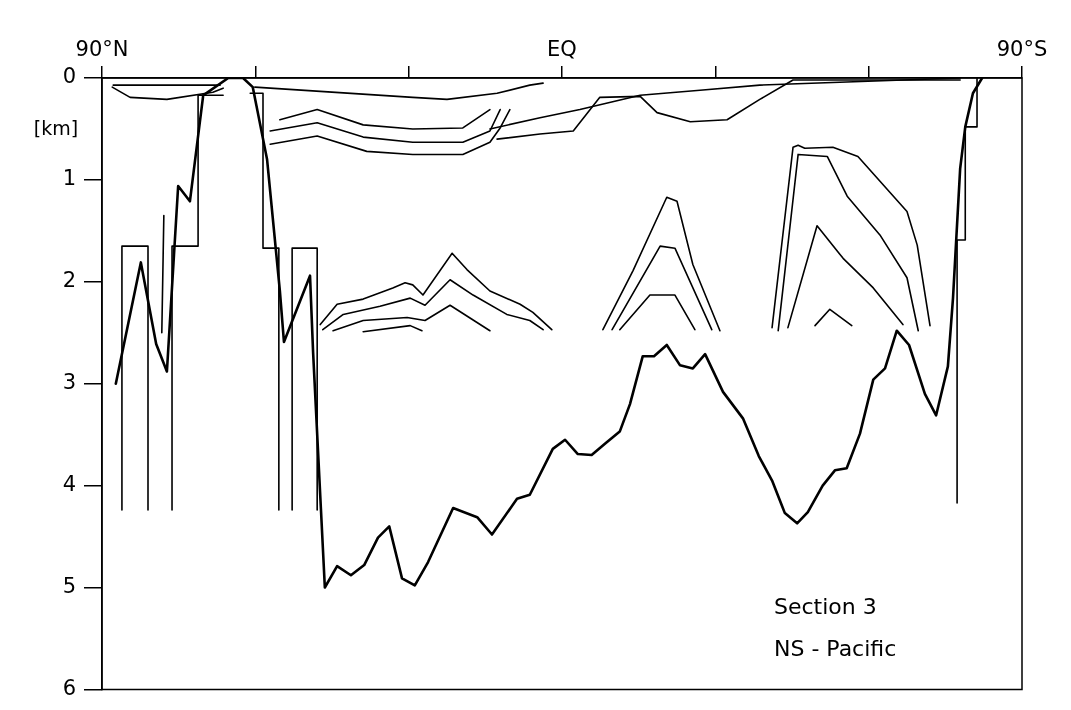 The width and height of the screenshot is (1071, 710). I want to click on y-tick-label: 3, so click(69, 382).